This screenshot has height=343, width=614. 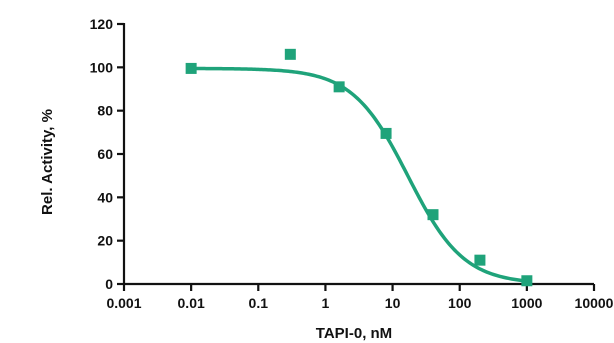 I want to click on x-tick-label: 1000, so click(x=526, y=303).